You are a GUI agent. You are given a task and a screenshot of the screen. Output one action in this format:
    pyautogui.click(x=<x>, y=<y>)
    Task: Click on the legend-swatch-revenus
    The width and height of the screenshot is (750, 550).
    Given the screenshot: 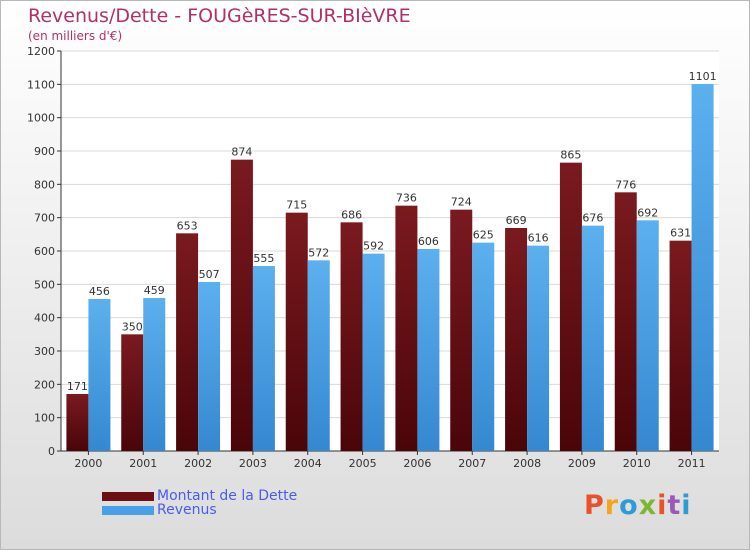 What is the action you would take?
    pyautogui.click(x=128, y=510)
    